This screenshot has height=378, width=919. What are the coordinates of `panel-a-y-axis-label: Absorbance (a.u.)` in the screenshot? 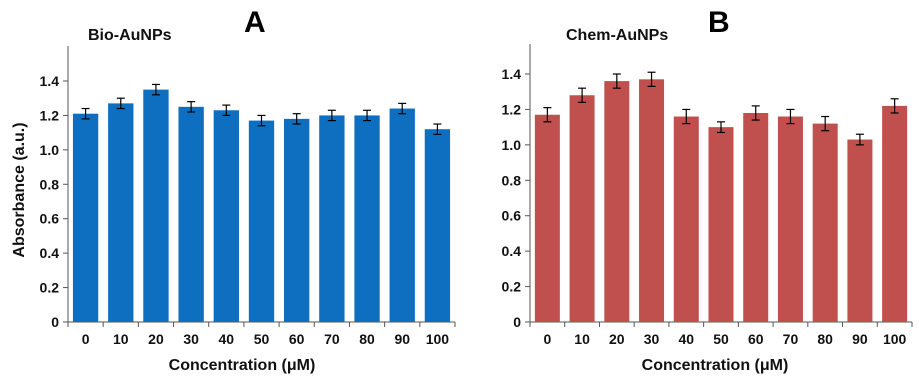 It's located at (19, 189).